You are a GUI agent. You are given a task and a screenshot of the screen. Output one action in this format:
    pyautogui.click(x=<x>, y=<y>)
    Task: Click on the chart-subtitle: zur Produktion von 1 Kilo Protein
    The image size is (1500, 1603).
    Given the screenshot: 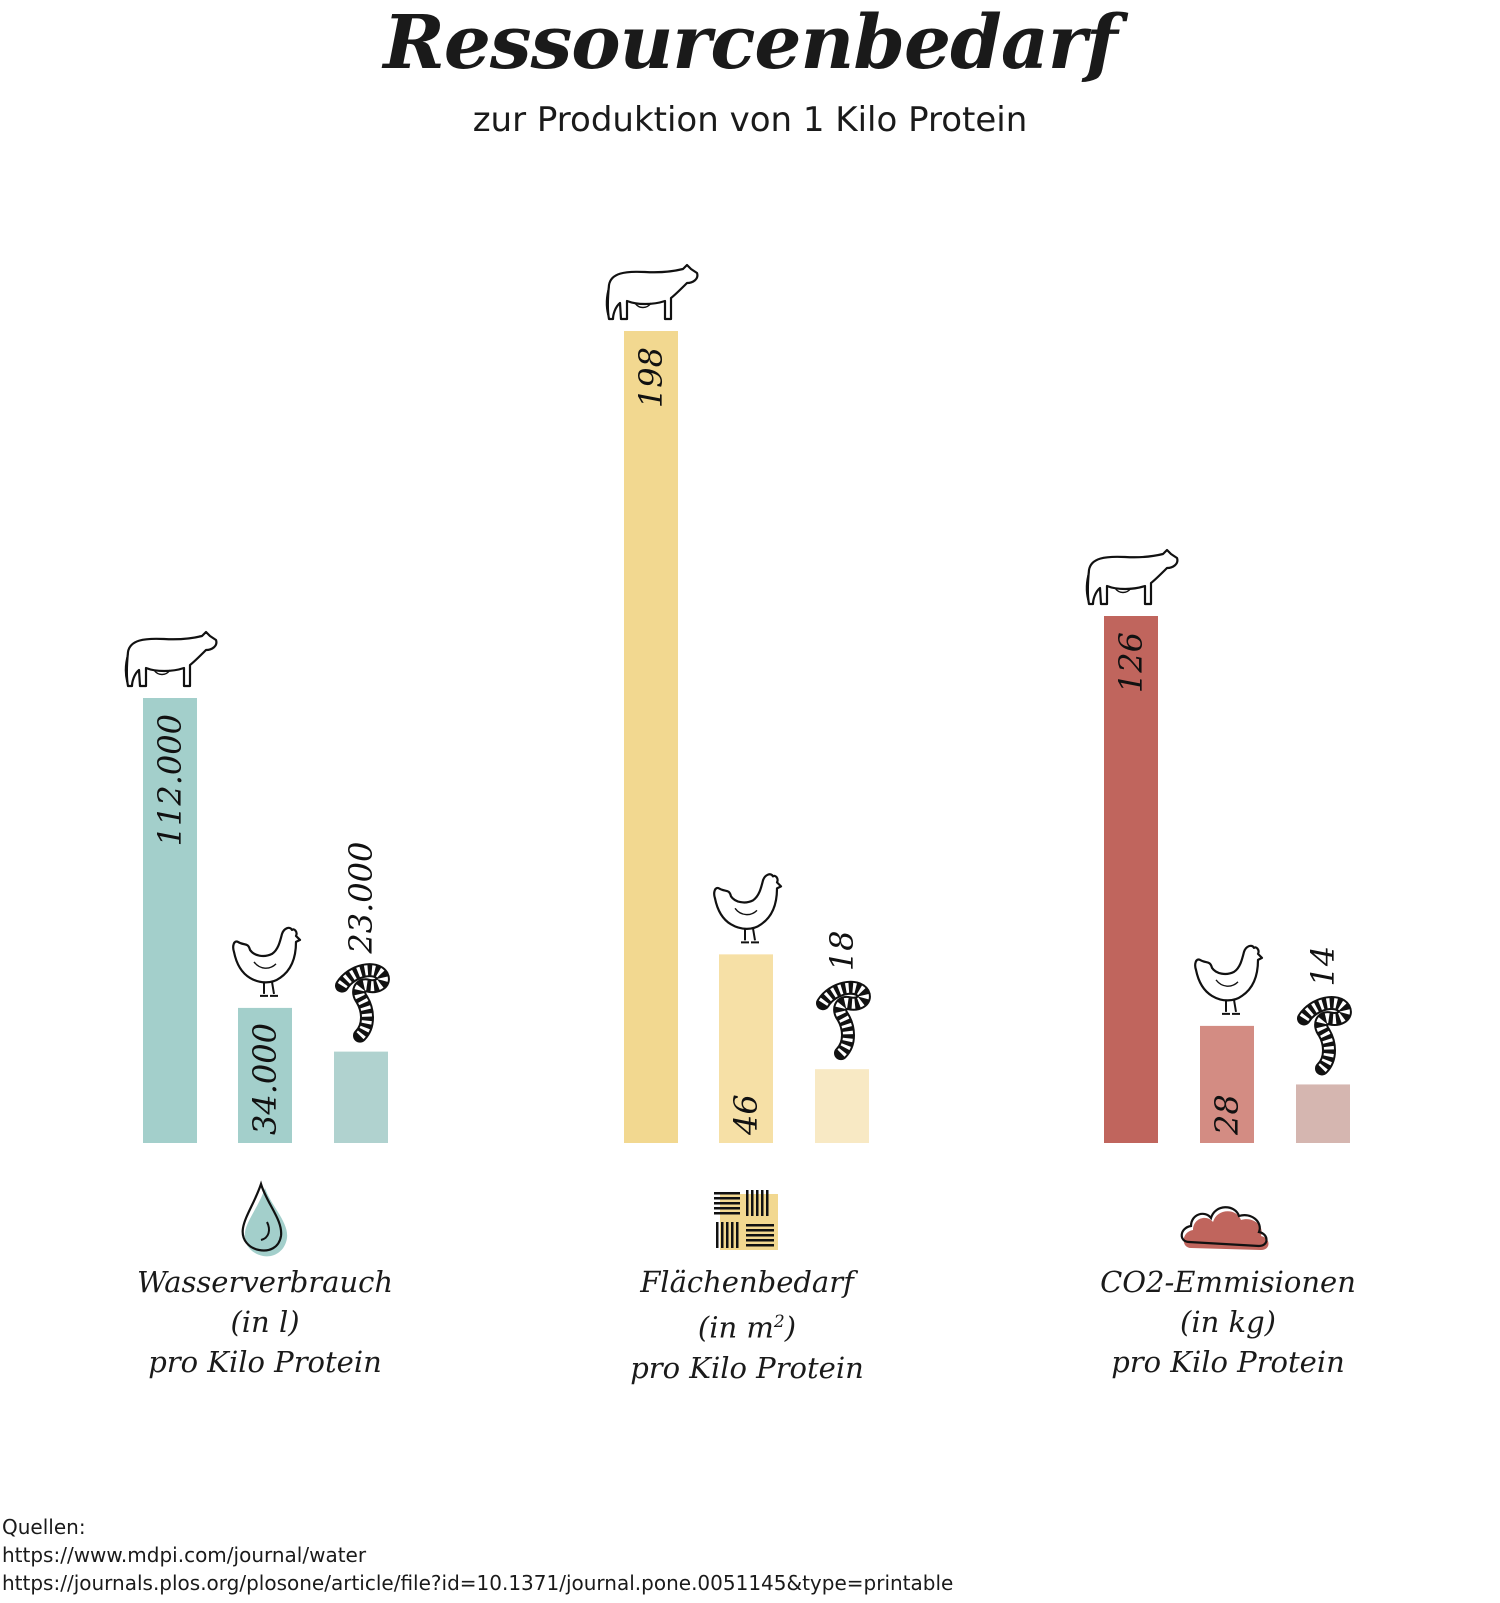 What is the action you would take?
    pyautogui.click(x=750, y=120)
    